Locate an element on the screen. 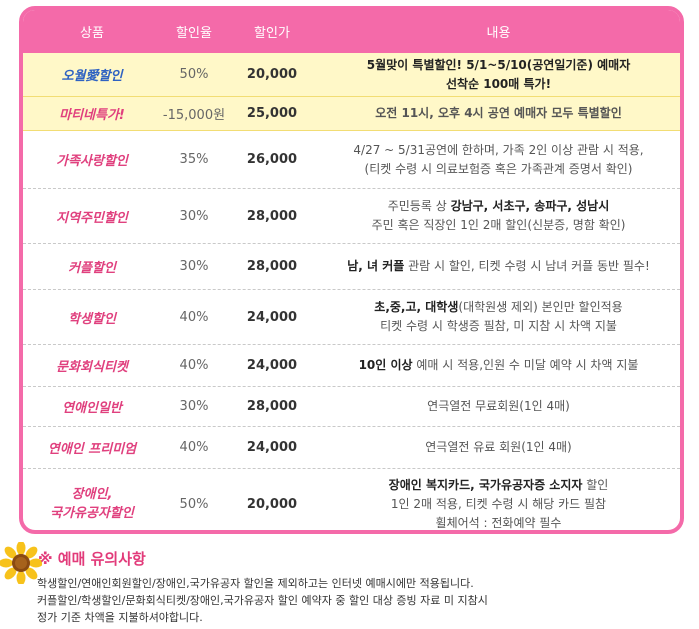 The height and width of the screenshot is (629, 699). product-name: 학생할인 is located at coordinates (92, 319).